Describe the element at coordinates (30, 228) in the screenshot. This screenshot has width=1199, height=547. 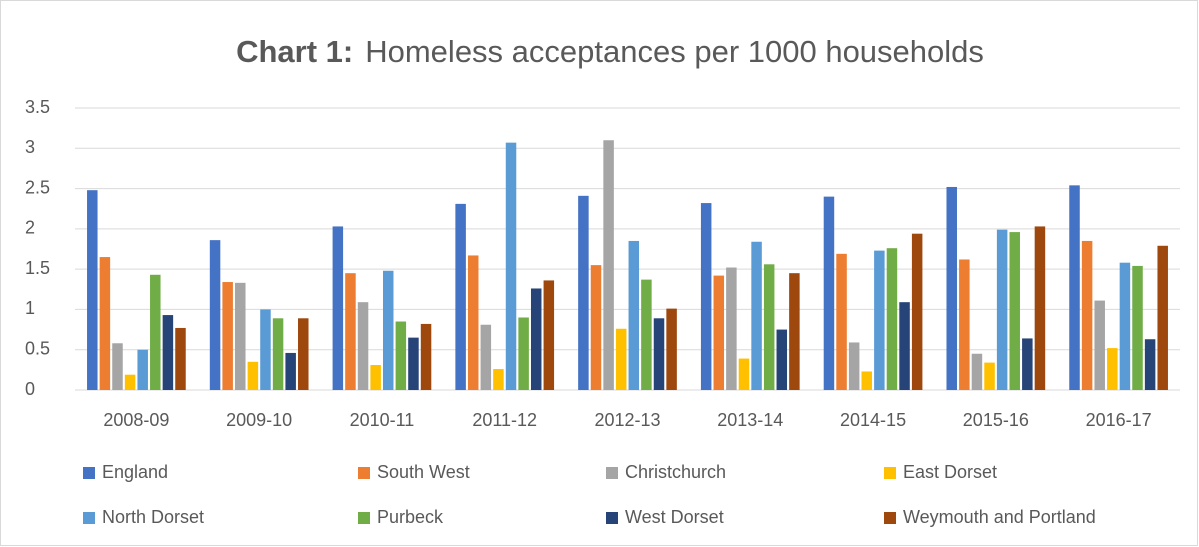
I see `y-tick-label: 2` at that location.